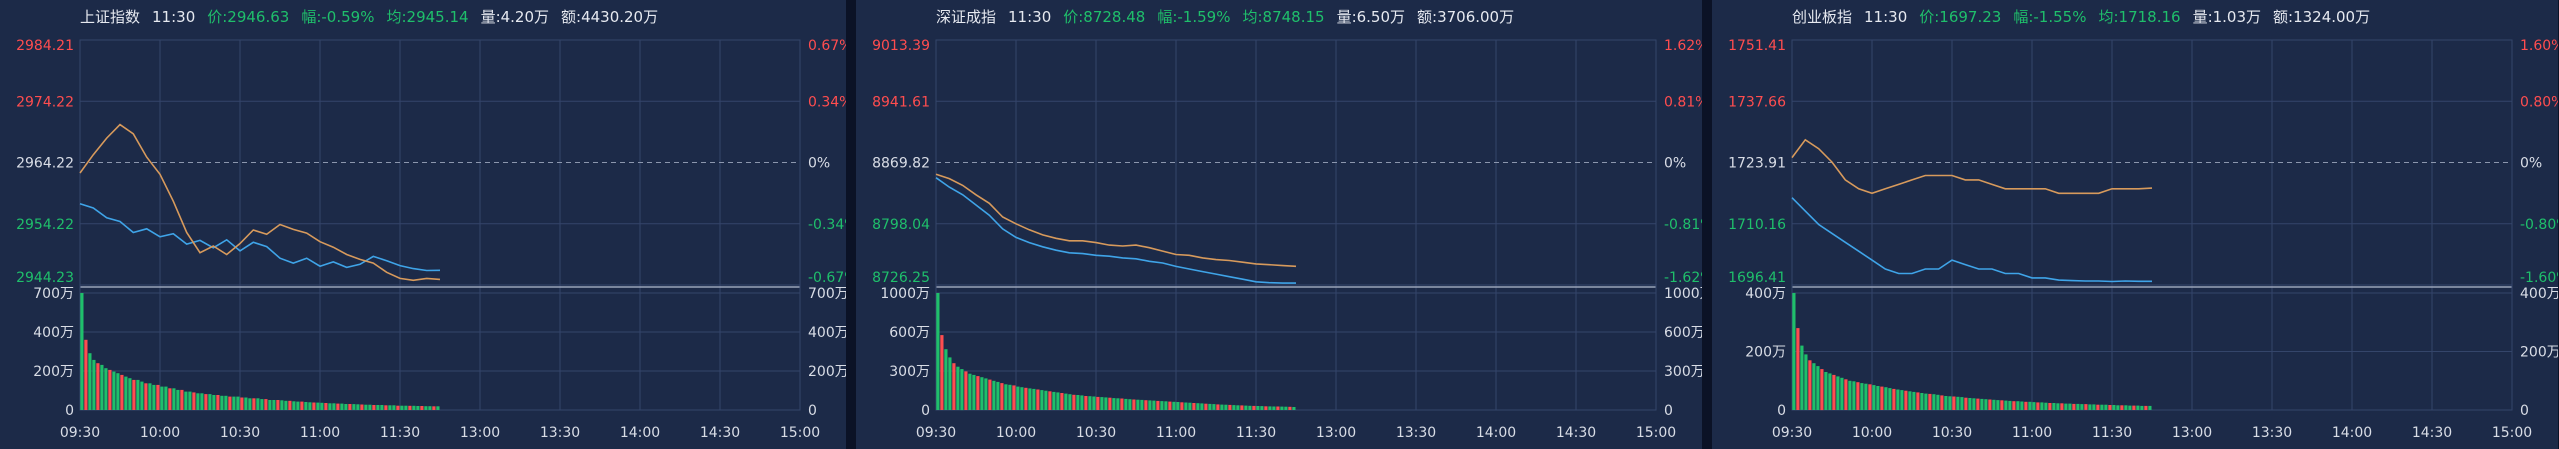 This screenshot has width=2559, height=449. What do you see at coordinates (1683, 278) in the screenshot?
I see `percent-tick-label: -1.62%` at bounding box center [1683, 278].